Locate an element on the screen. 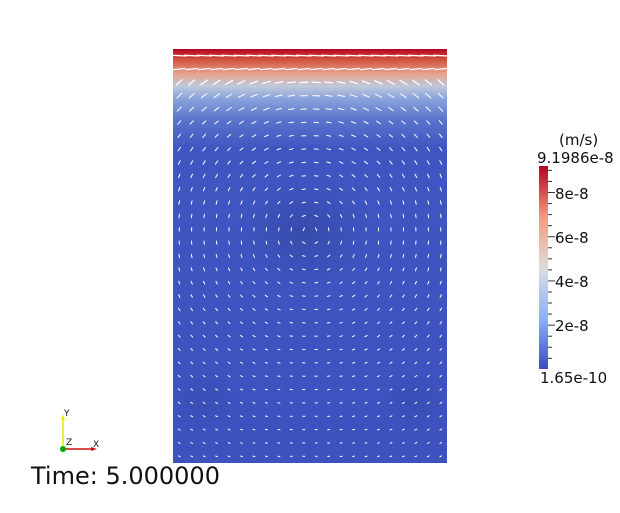 This screenshot has height=513, width=620. y-axis-tip is located at coordinates (63, 417).